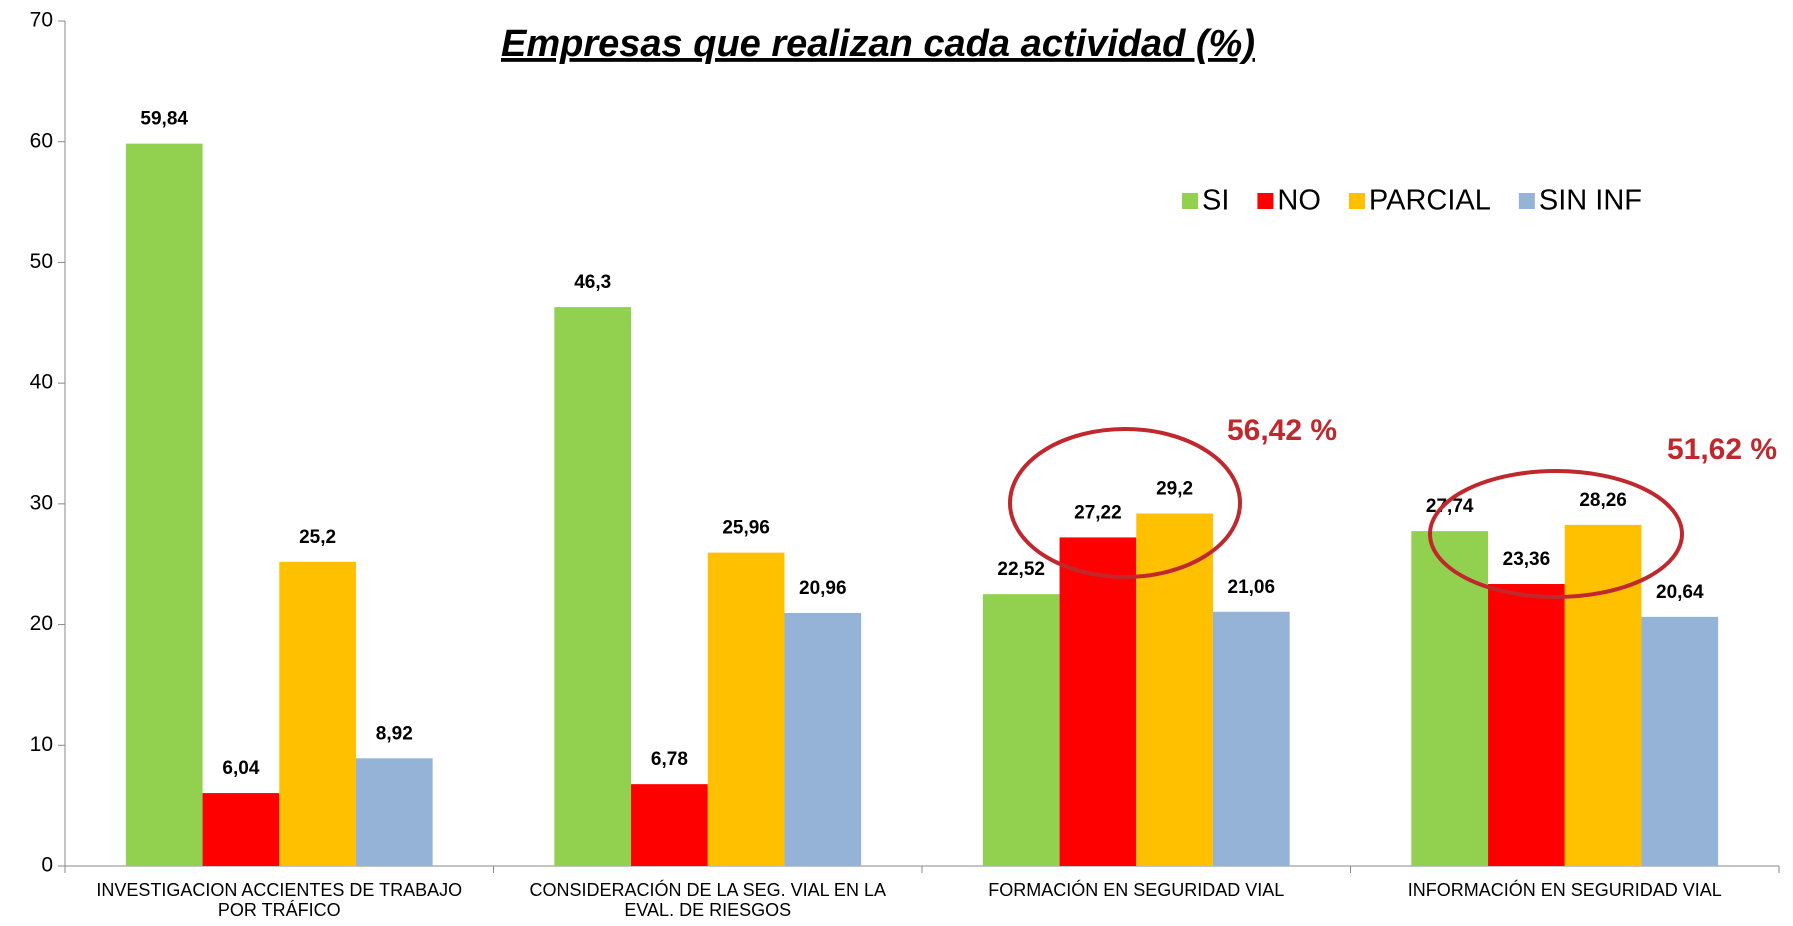  I want to click on value-label: 22,52, so click(1021, 569).